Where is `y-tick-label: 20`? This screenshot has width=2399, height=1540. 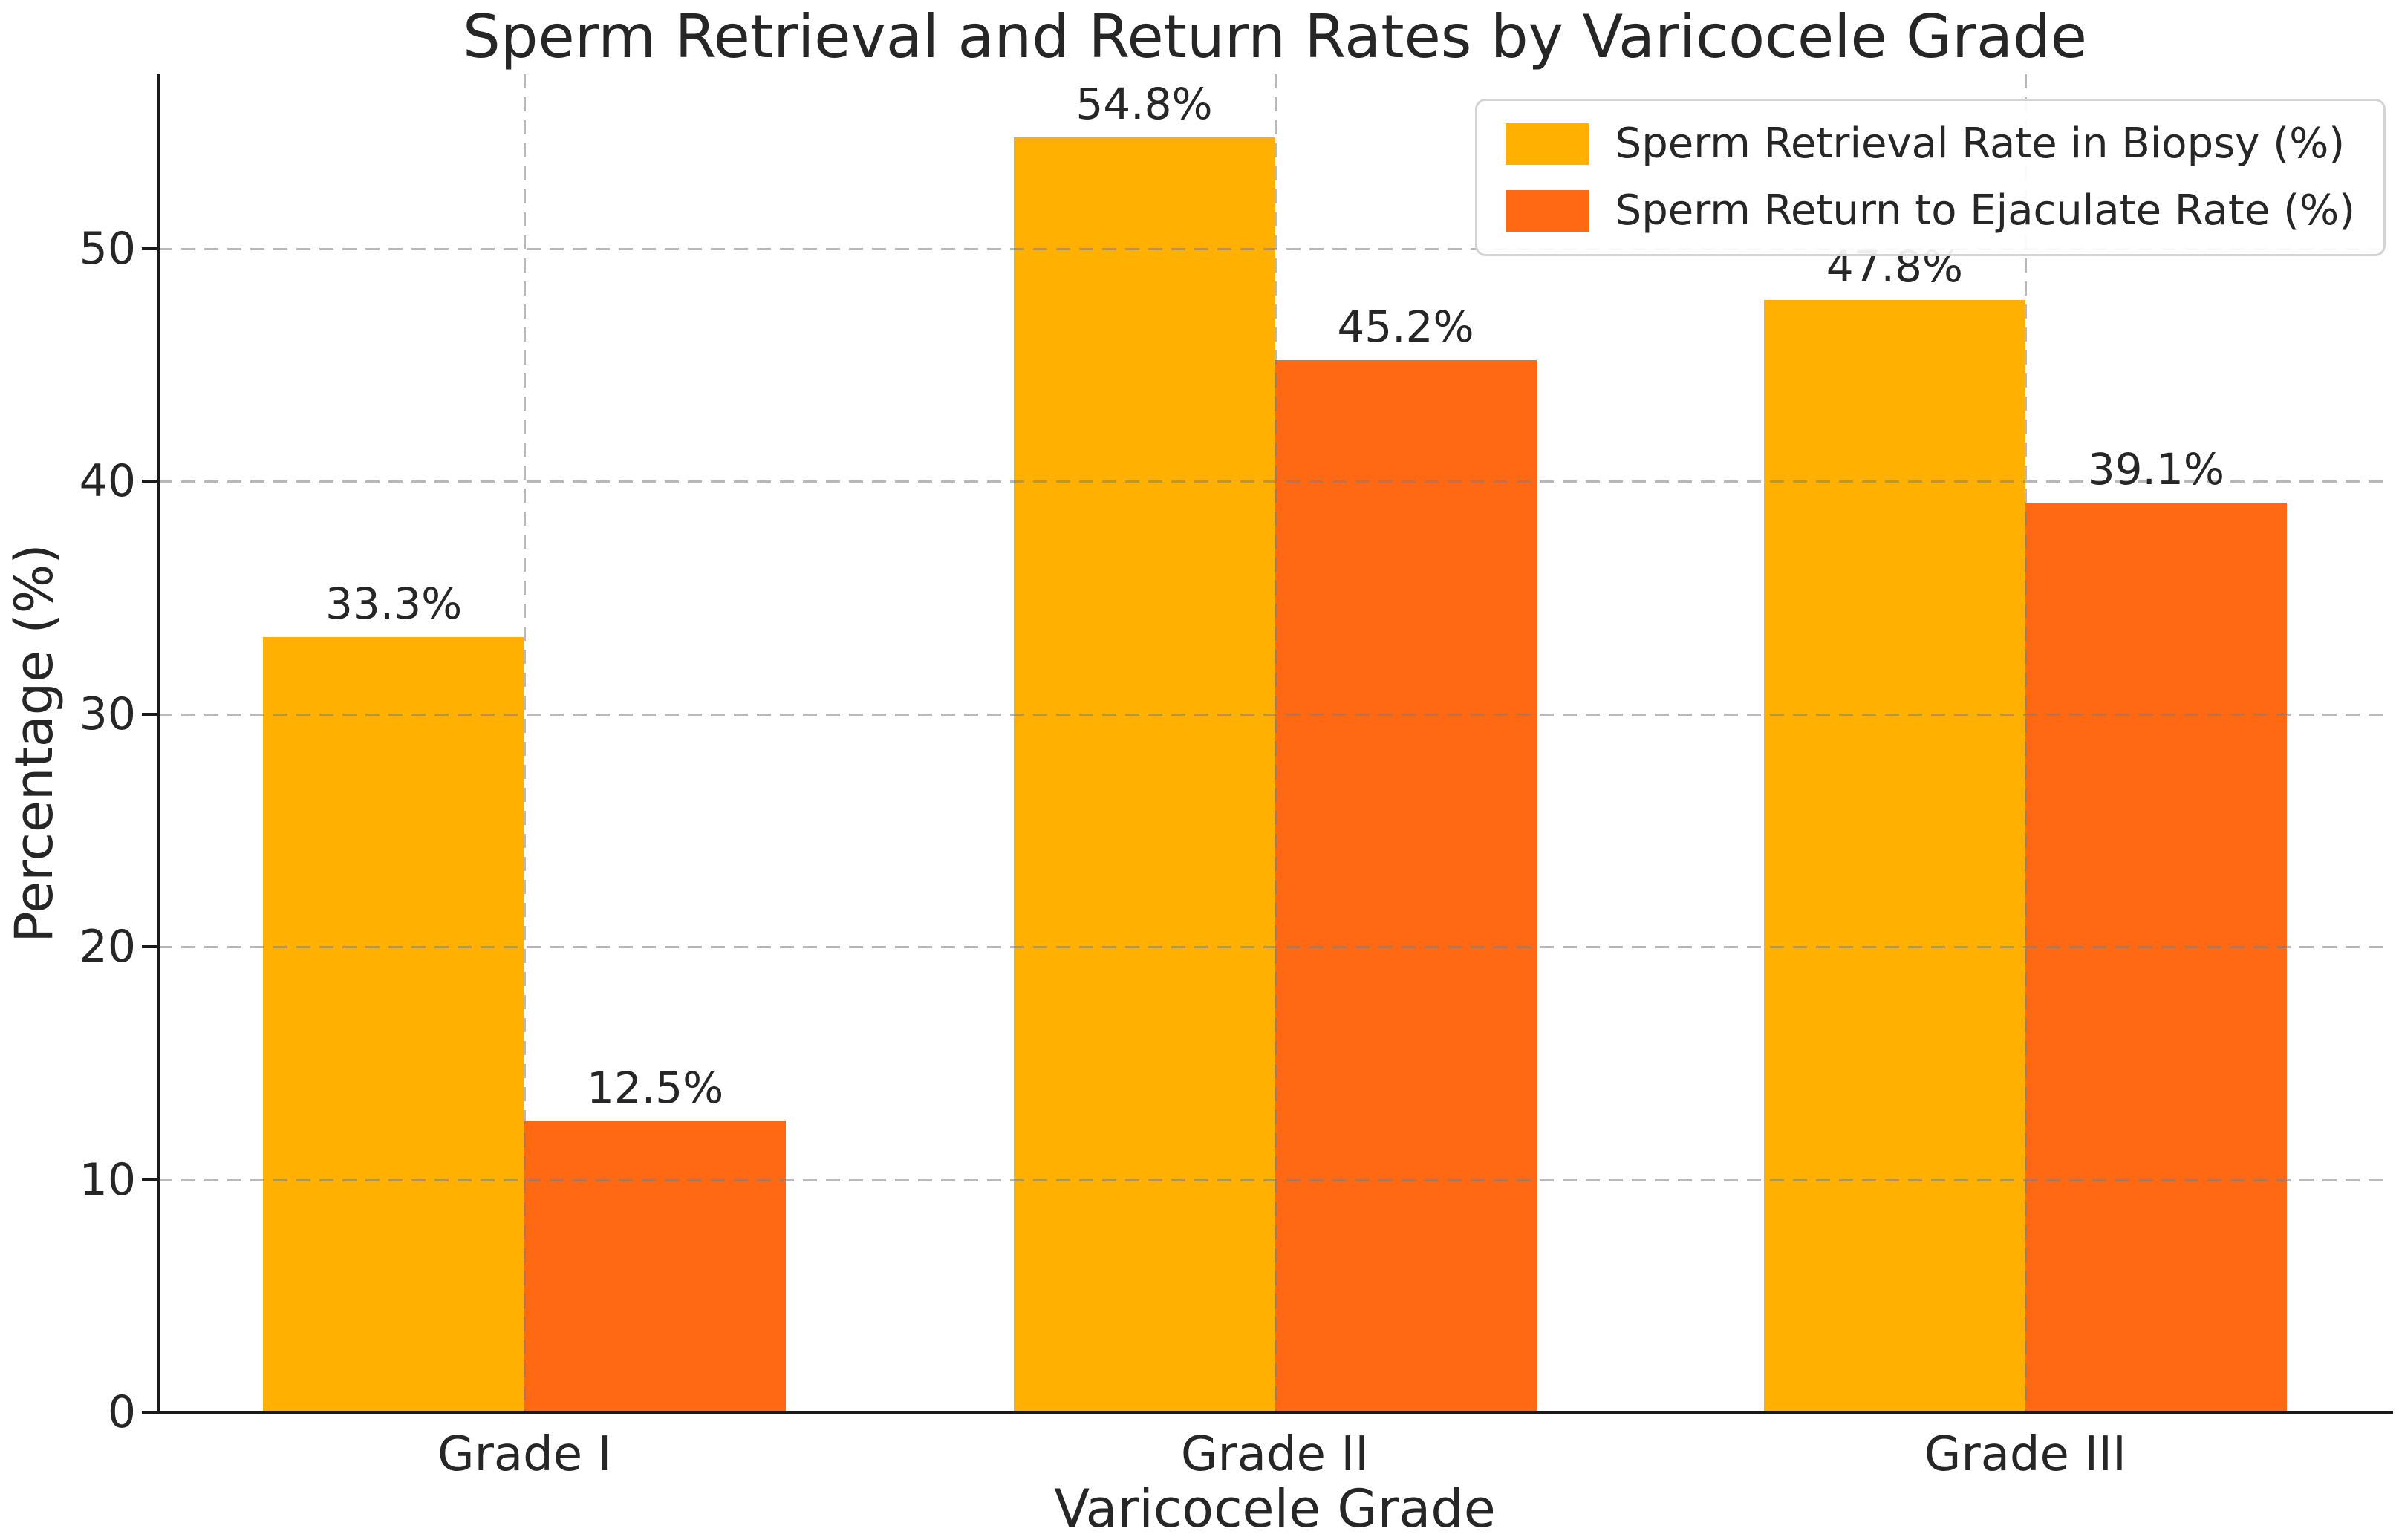
y-tick-label: 20 is located at coordinates (108, 947).